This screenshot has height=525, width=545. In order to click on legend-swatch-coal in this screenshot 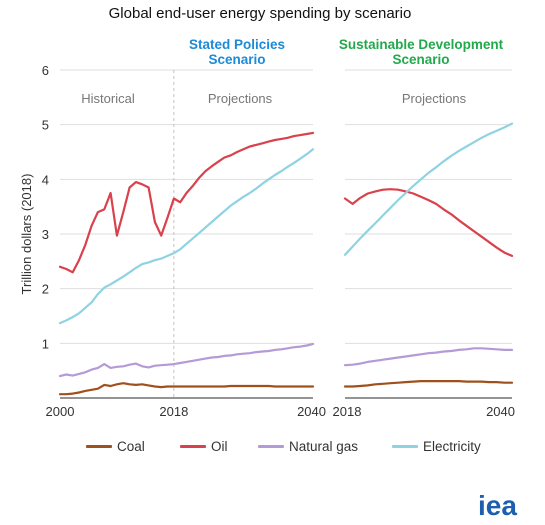, I will do `click(99, 446)`.